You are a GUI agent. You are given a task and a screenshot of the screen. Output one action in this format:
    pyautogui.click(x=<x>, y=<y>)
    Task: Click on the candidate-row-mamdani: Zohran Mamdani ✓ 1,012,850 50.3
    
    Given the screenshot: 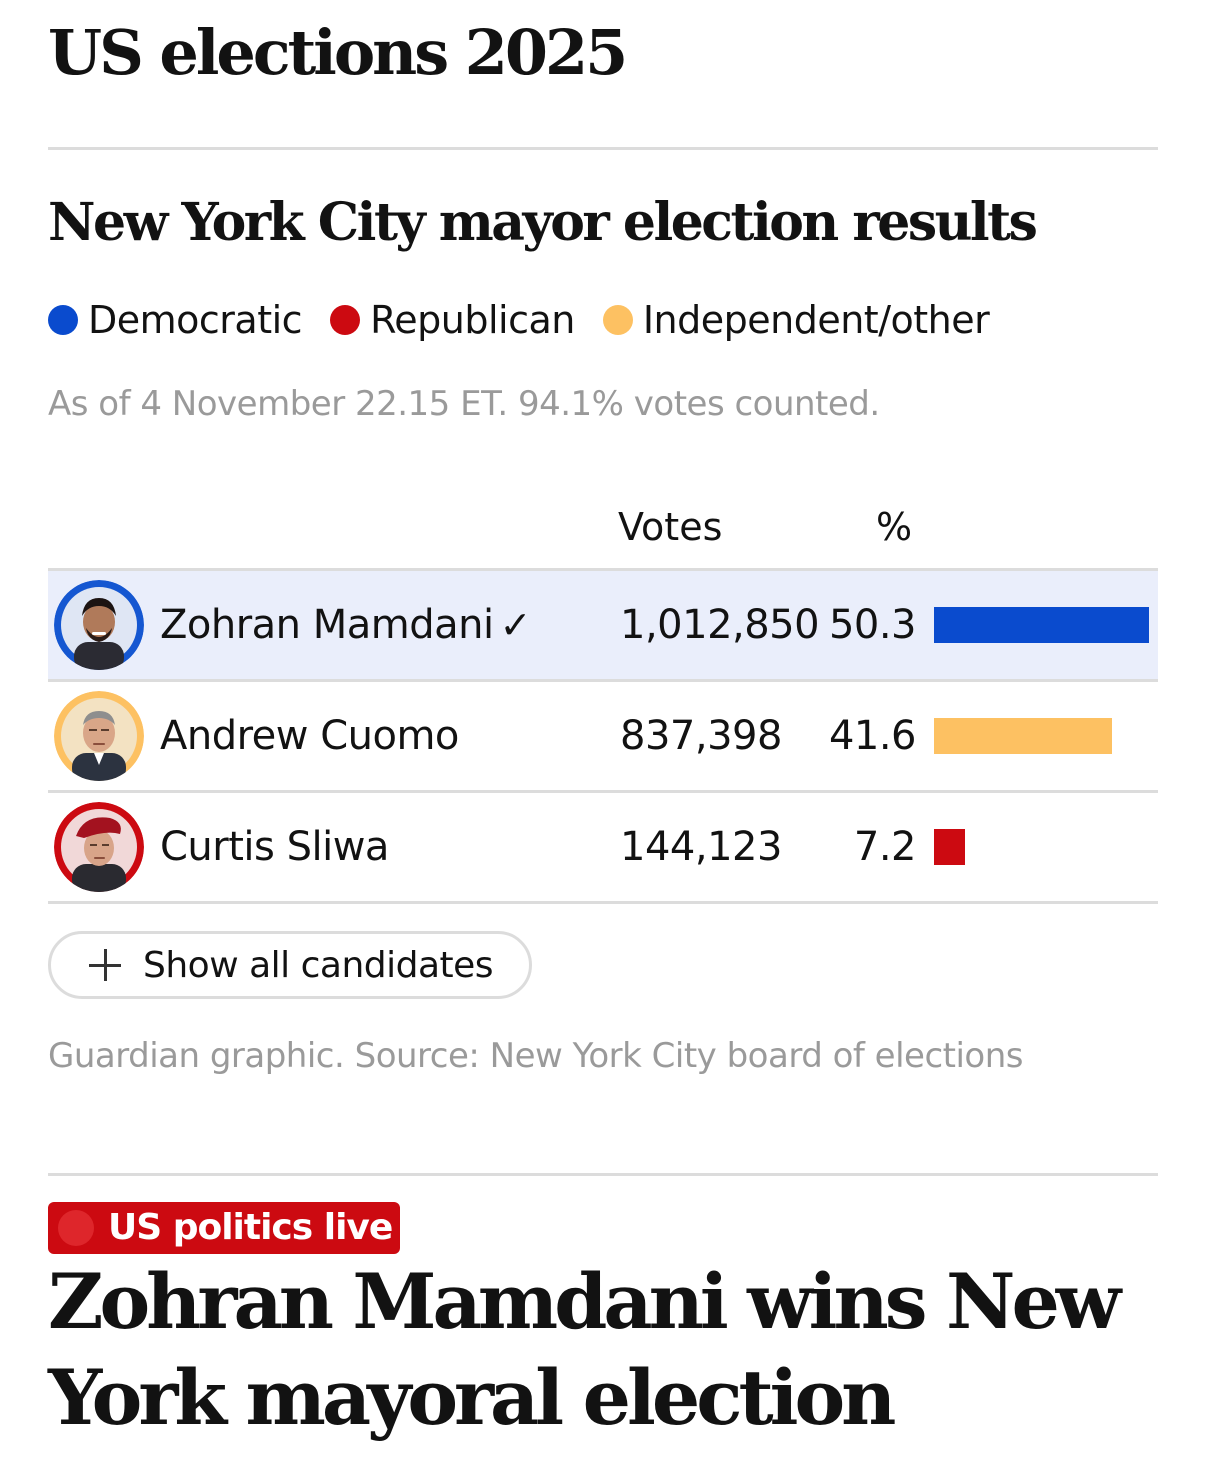 What is the action you would take?
    pyautogui.click(x=603, y=625)
    